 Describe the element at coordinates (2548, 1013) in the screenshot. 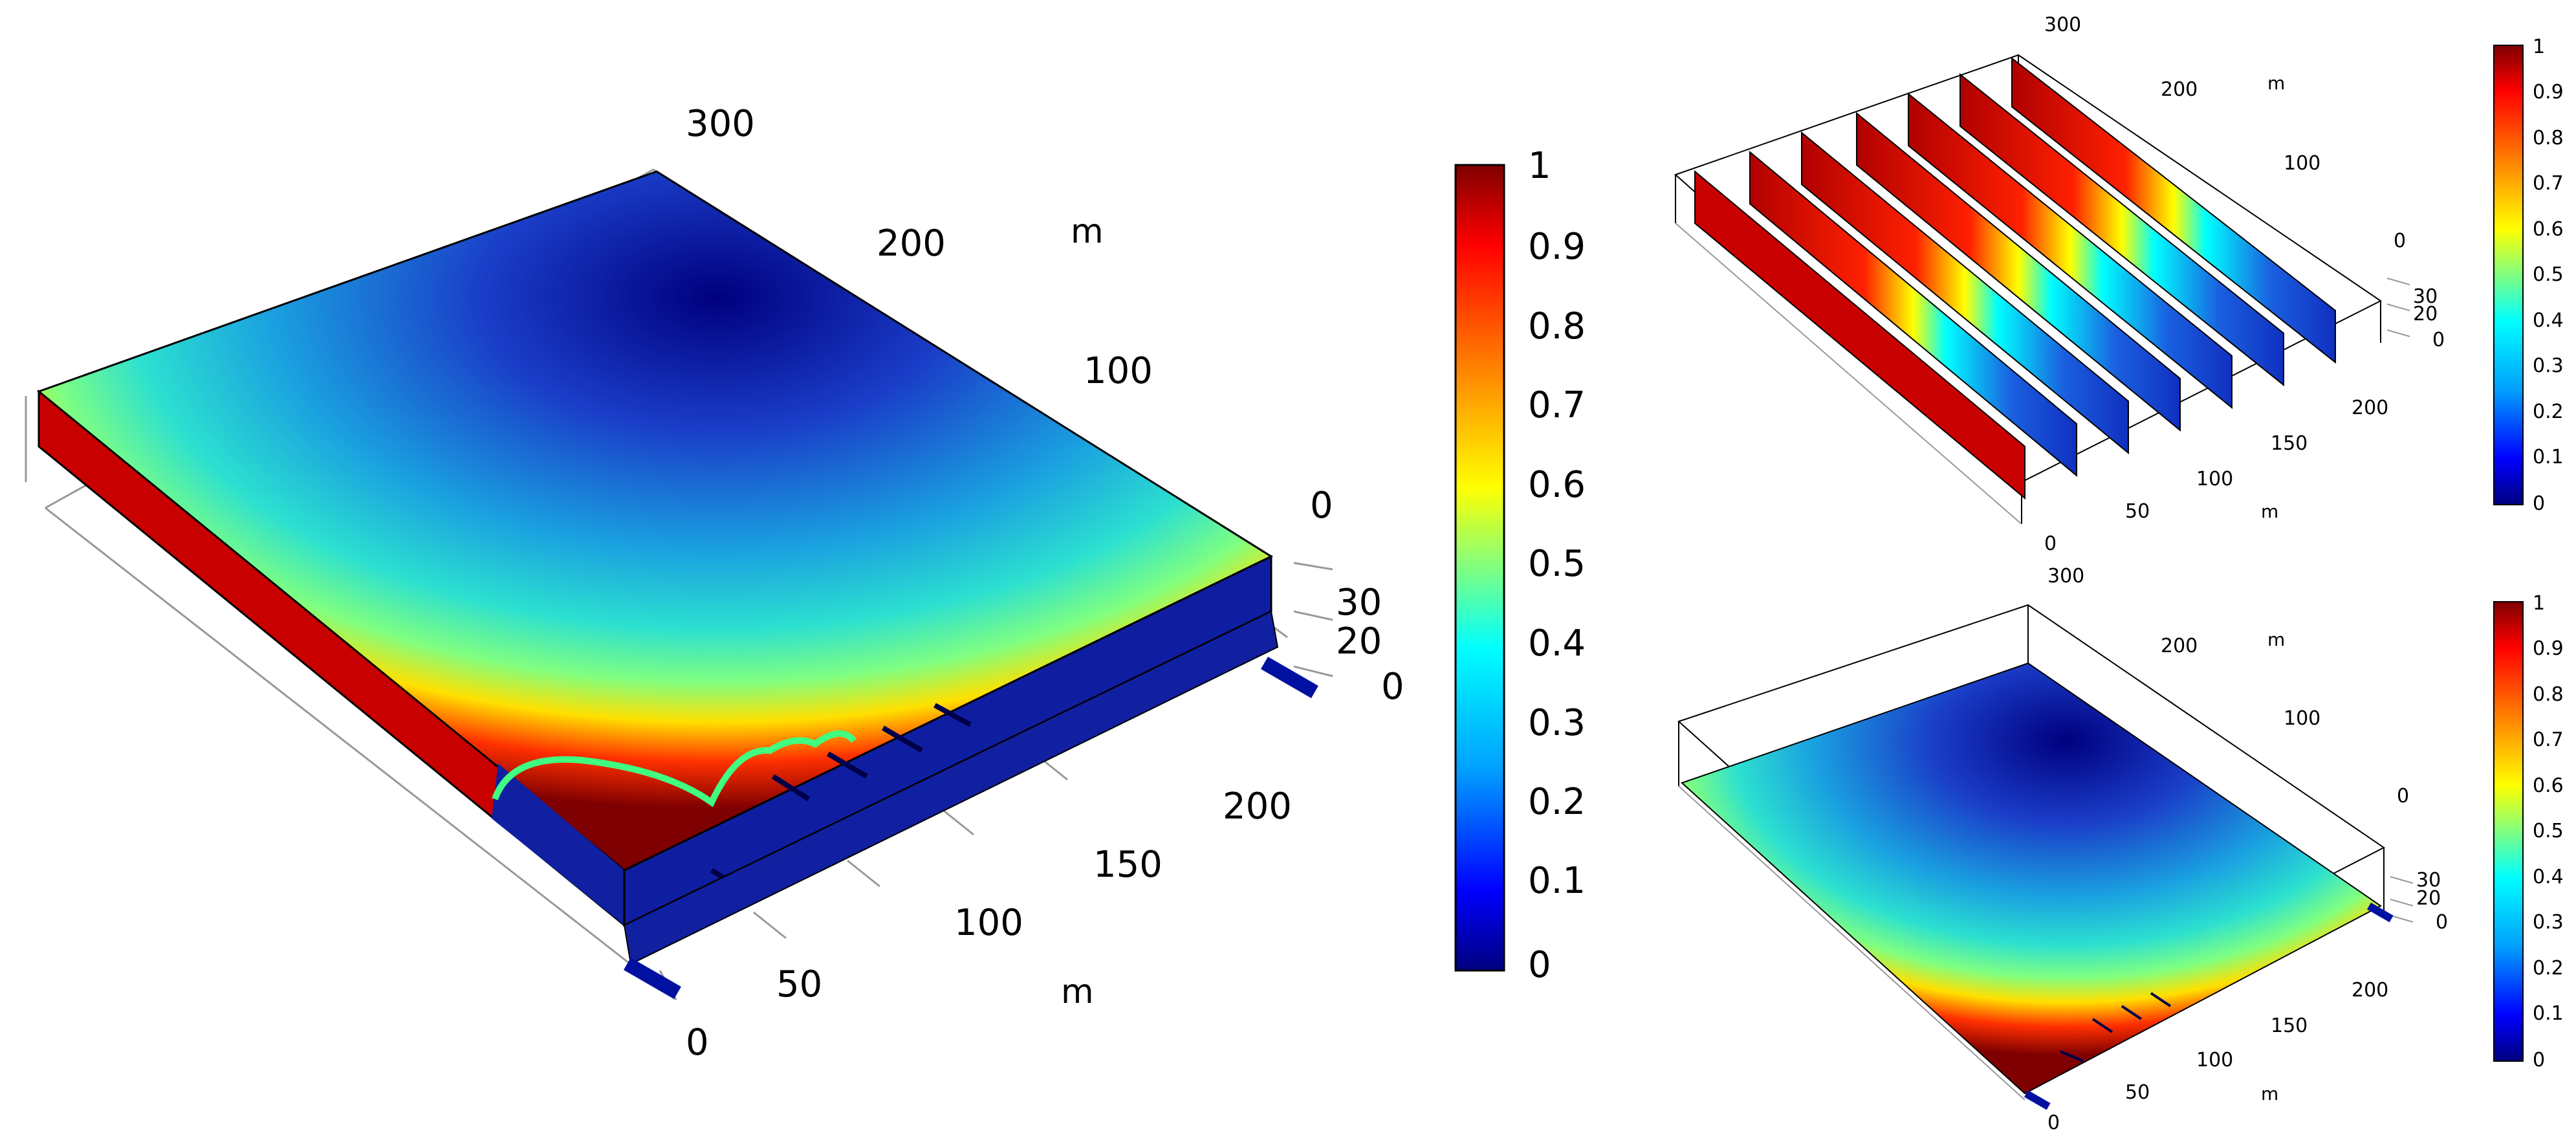

I see `br-cbar-01: 0.1` at that location.